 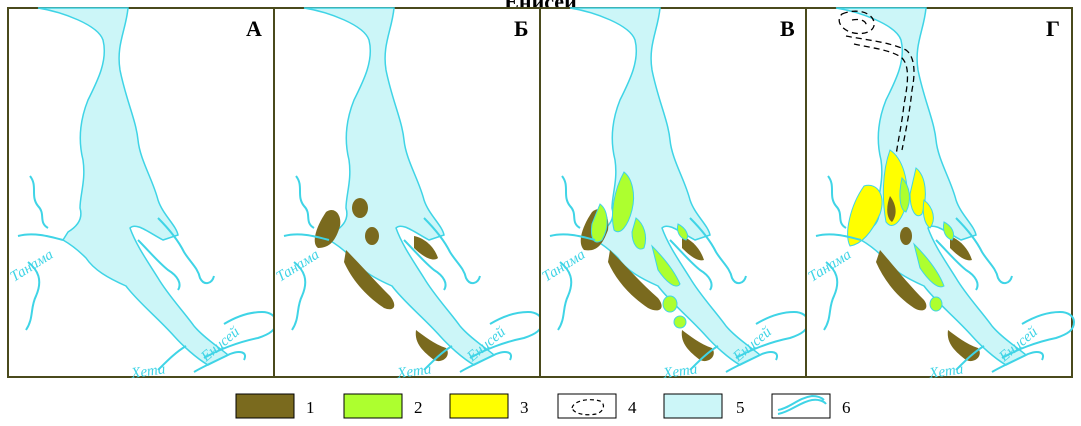 I want to click on river-channel-icon, so click(x=802, y=404).